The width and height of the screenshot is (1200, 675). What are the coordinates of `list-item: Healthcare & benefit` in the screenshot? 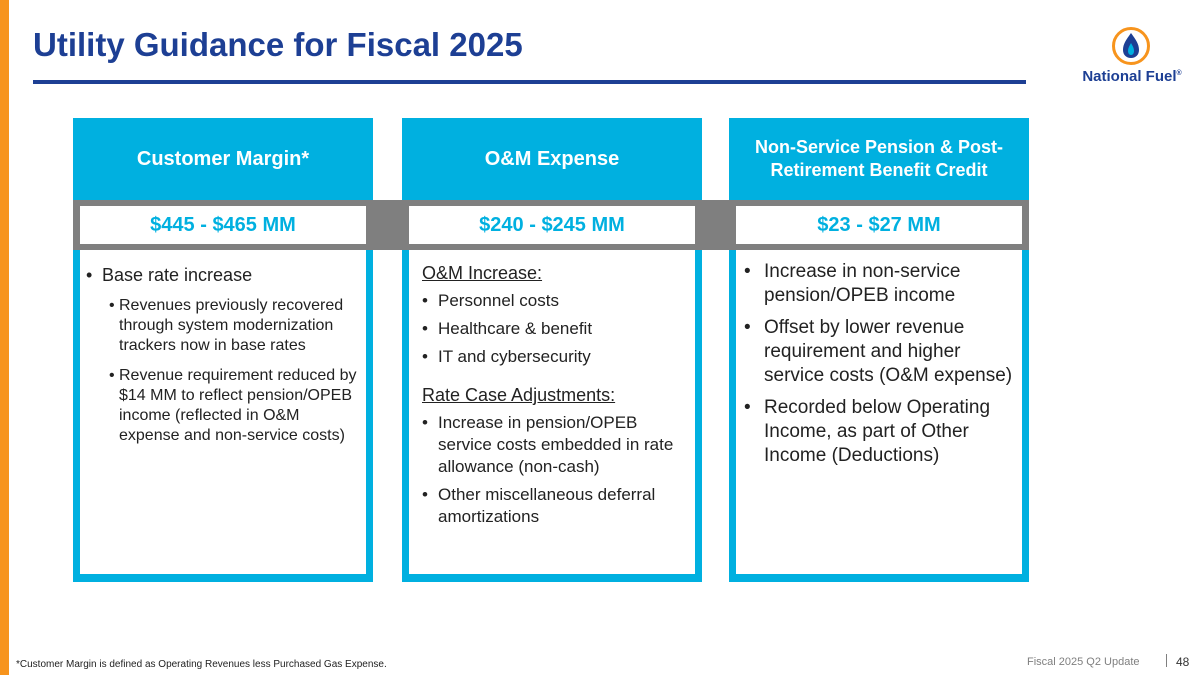 It's located at (553, 329).